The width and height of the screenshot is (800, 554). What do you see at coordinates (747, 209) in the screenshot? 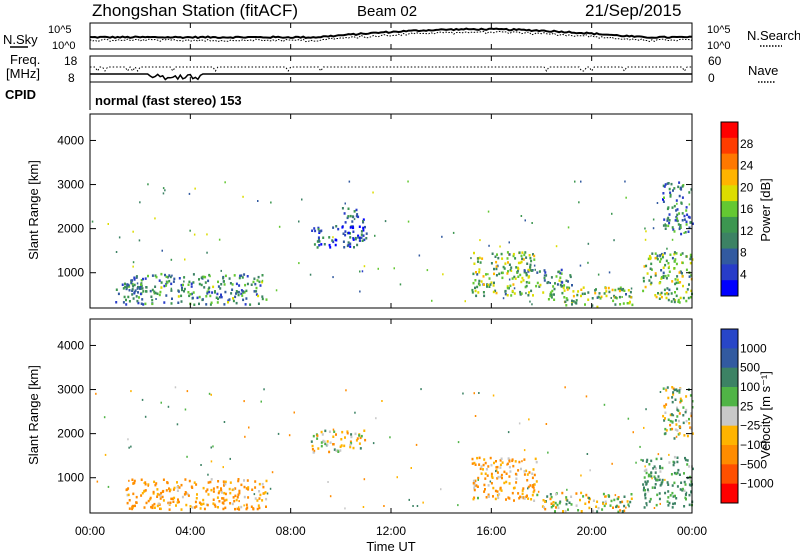
I see `colorbar-tick-label: 16` at bounding box center [747, 209].